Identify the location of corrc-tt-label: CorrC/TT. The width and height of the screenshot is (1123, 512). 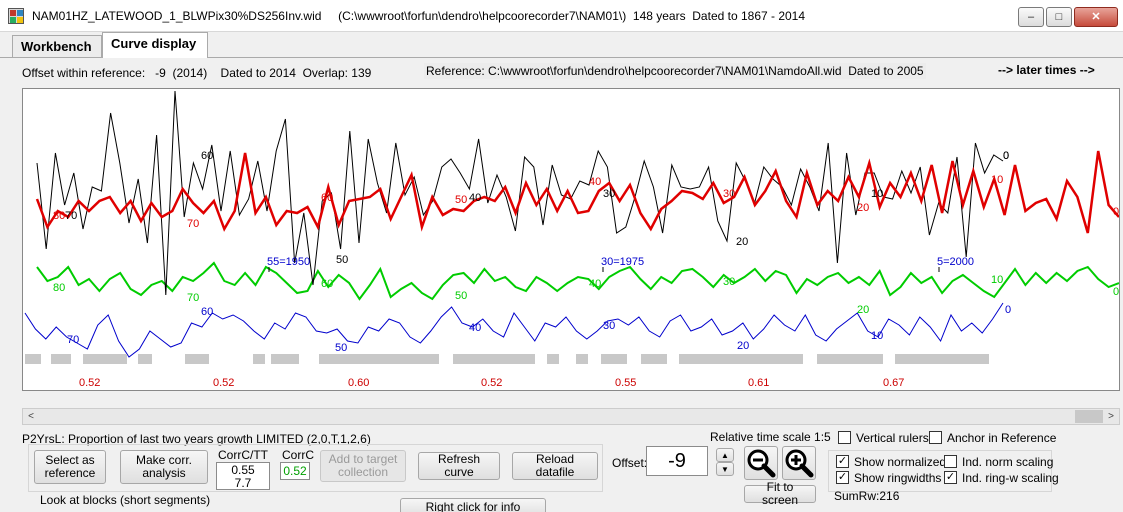
(243, 455).